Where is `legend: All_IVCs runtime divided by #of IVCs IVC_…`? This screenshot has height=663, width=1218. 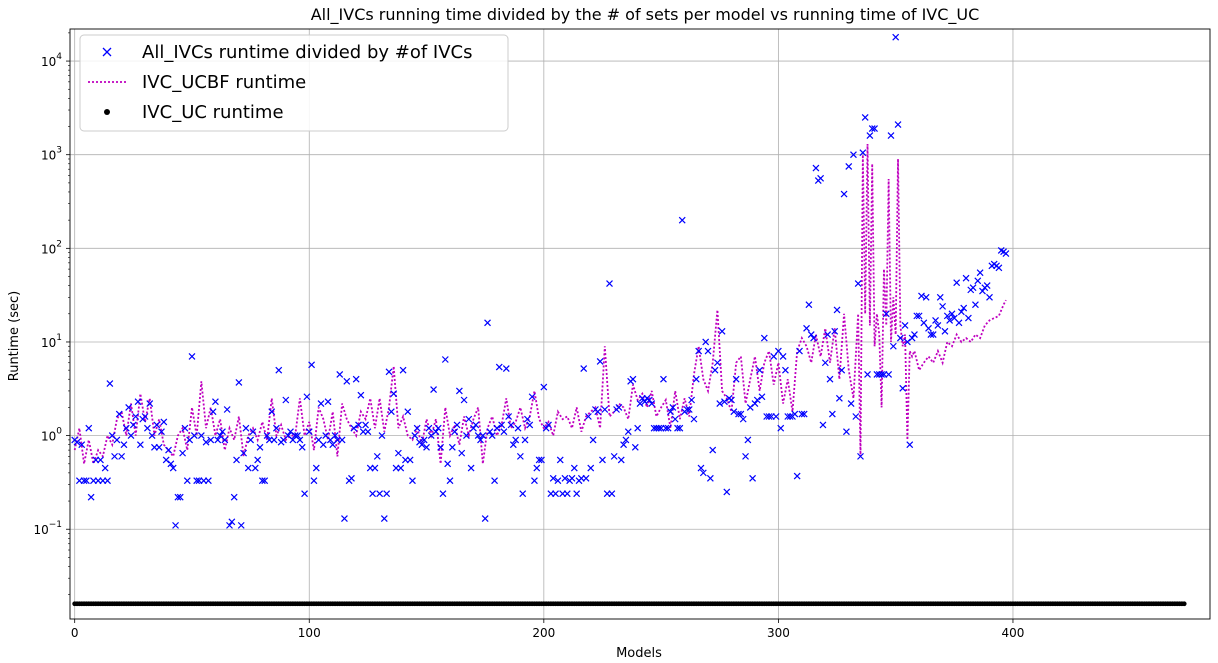 legend: All_IVCs runtime divided by #of IVCs IVC_… is located at coordinates (294, 83).